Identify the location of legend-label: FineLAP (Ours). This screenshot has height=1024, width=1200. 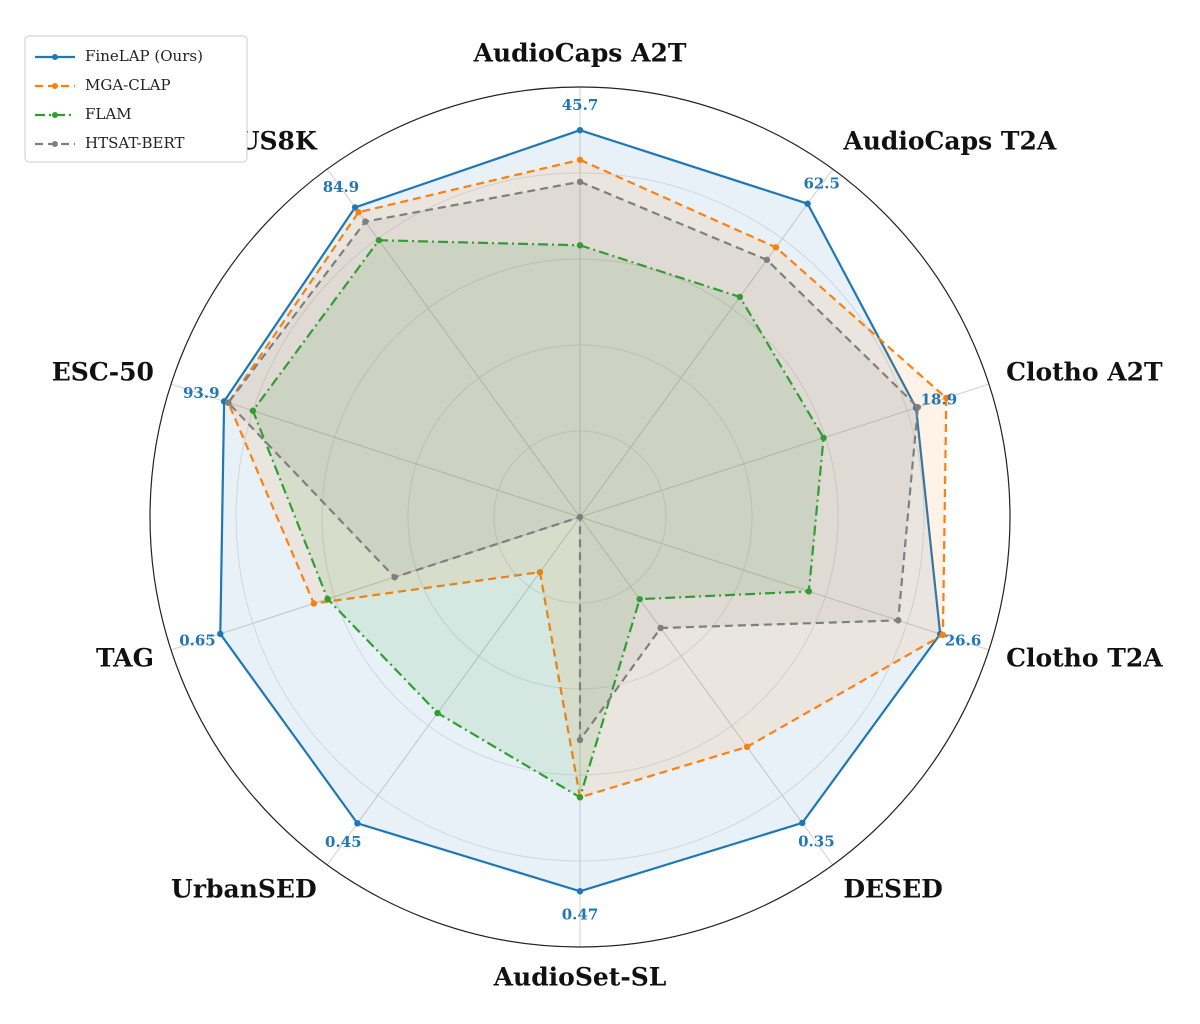
(144, 56).